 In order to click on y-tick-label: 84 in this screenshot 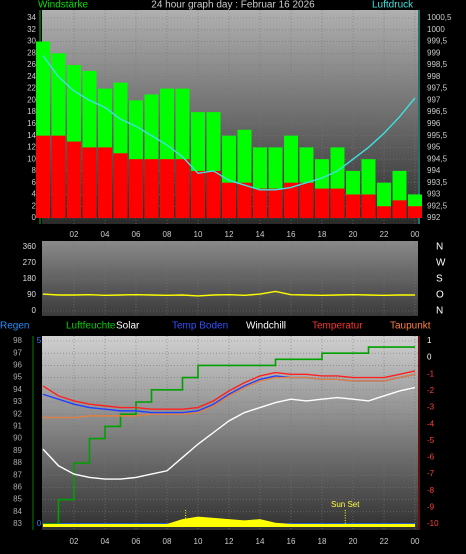, I will do `click(17, 511)`.